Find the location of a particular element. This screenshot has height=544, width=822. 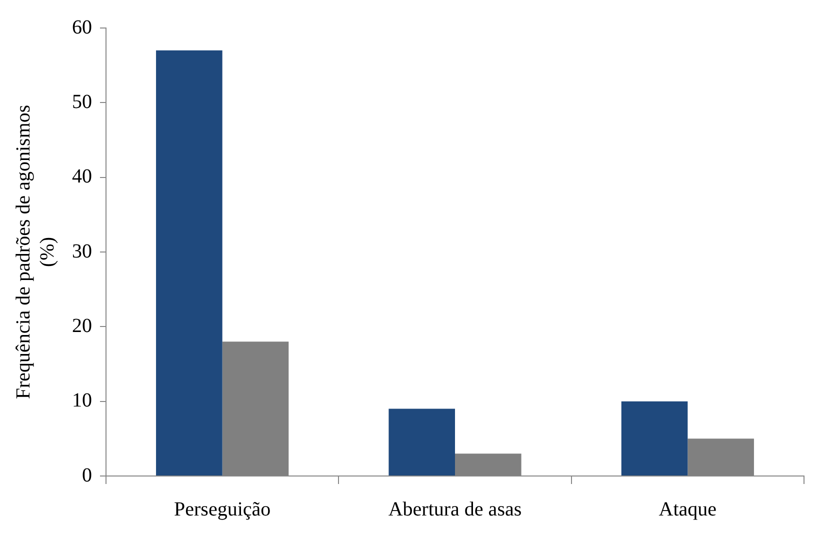

x-tick-label: Ataque is located at coordinates (687, 509).